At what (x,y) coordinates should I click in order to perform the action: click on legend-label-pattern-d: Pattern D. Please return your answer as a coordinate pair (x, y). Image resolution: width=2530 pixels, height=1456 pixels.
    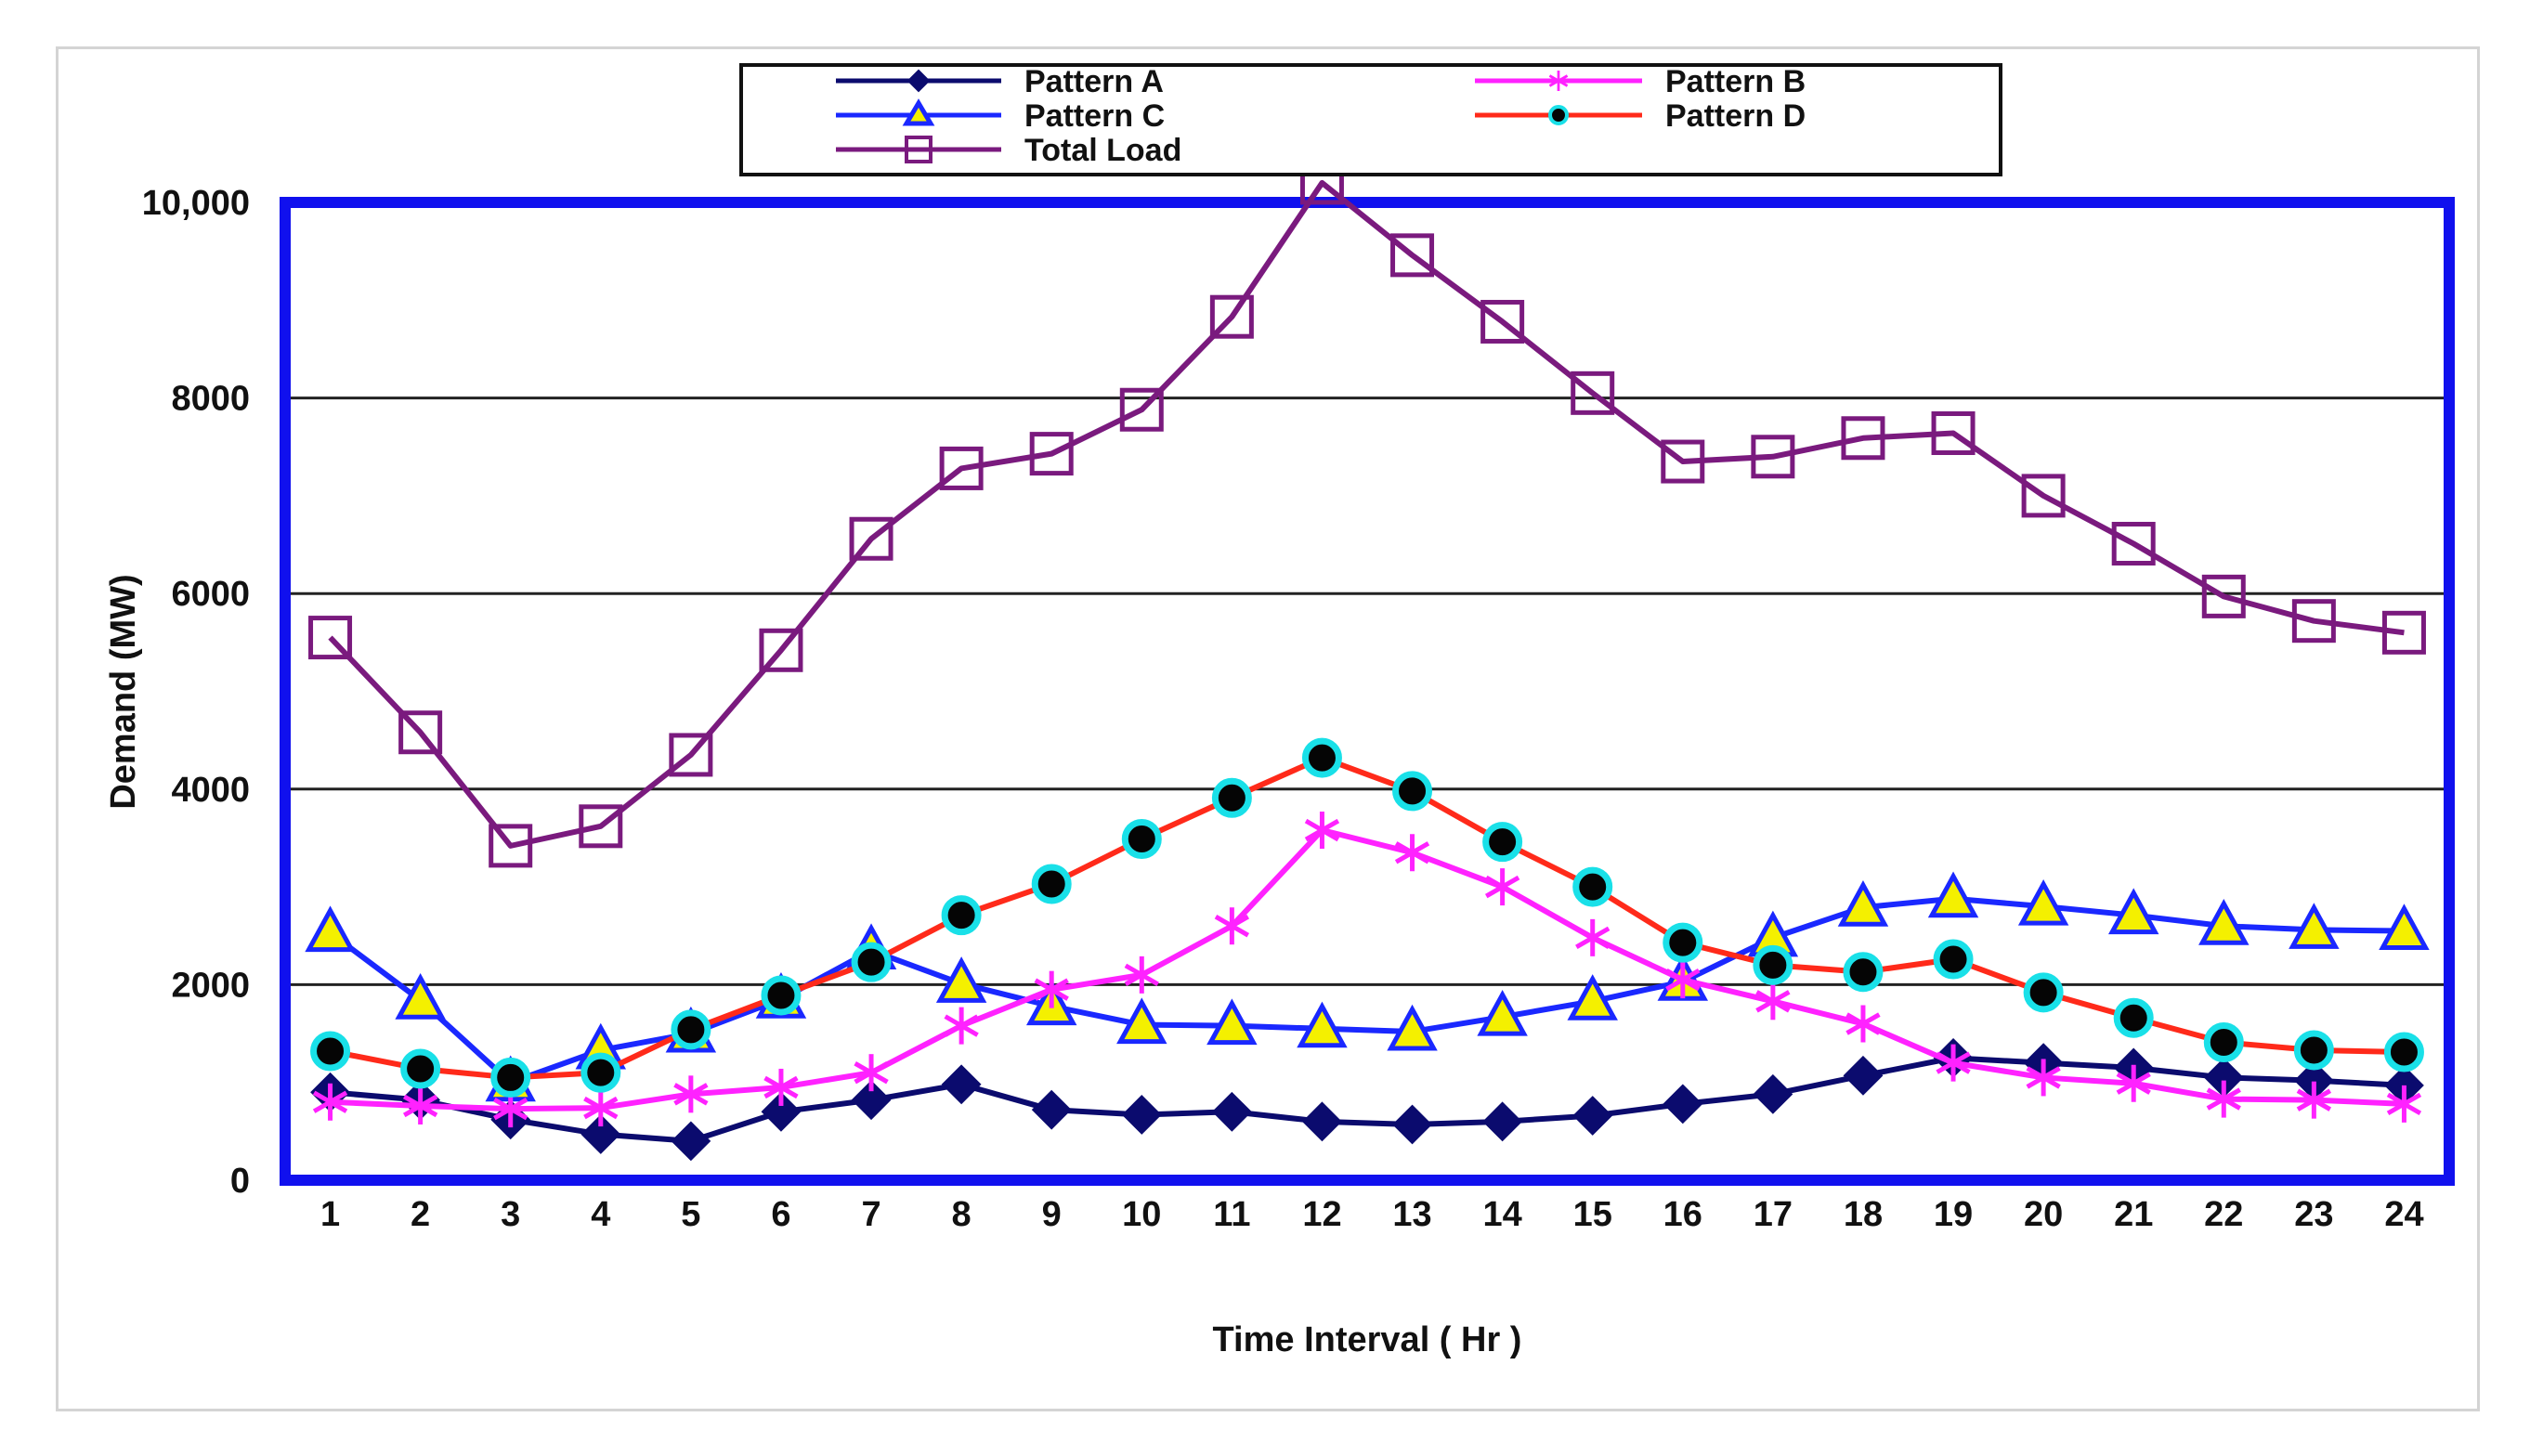
    Looking at the image, I should click on (1735, 116).